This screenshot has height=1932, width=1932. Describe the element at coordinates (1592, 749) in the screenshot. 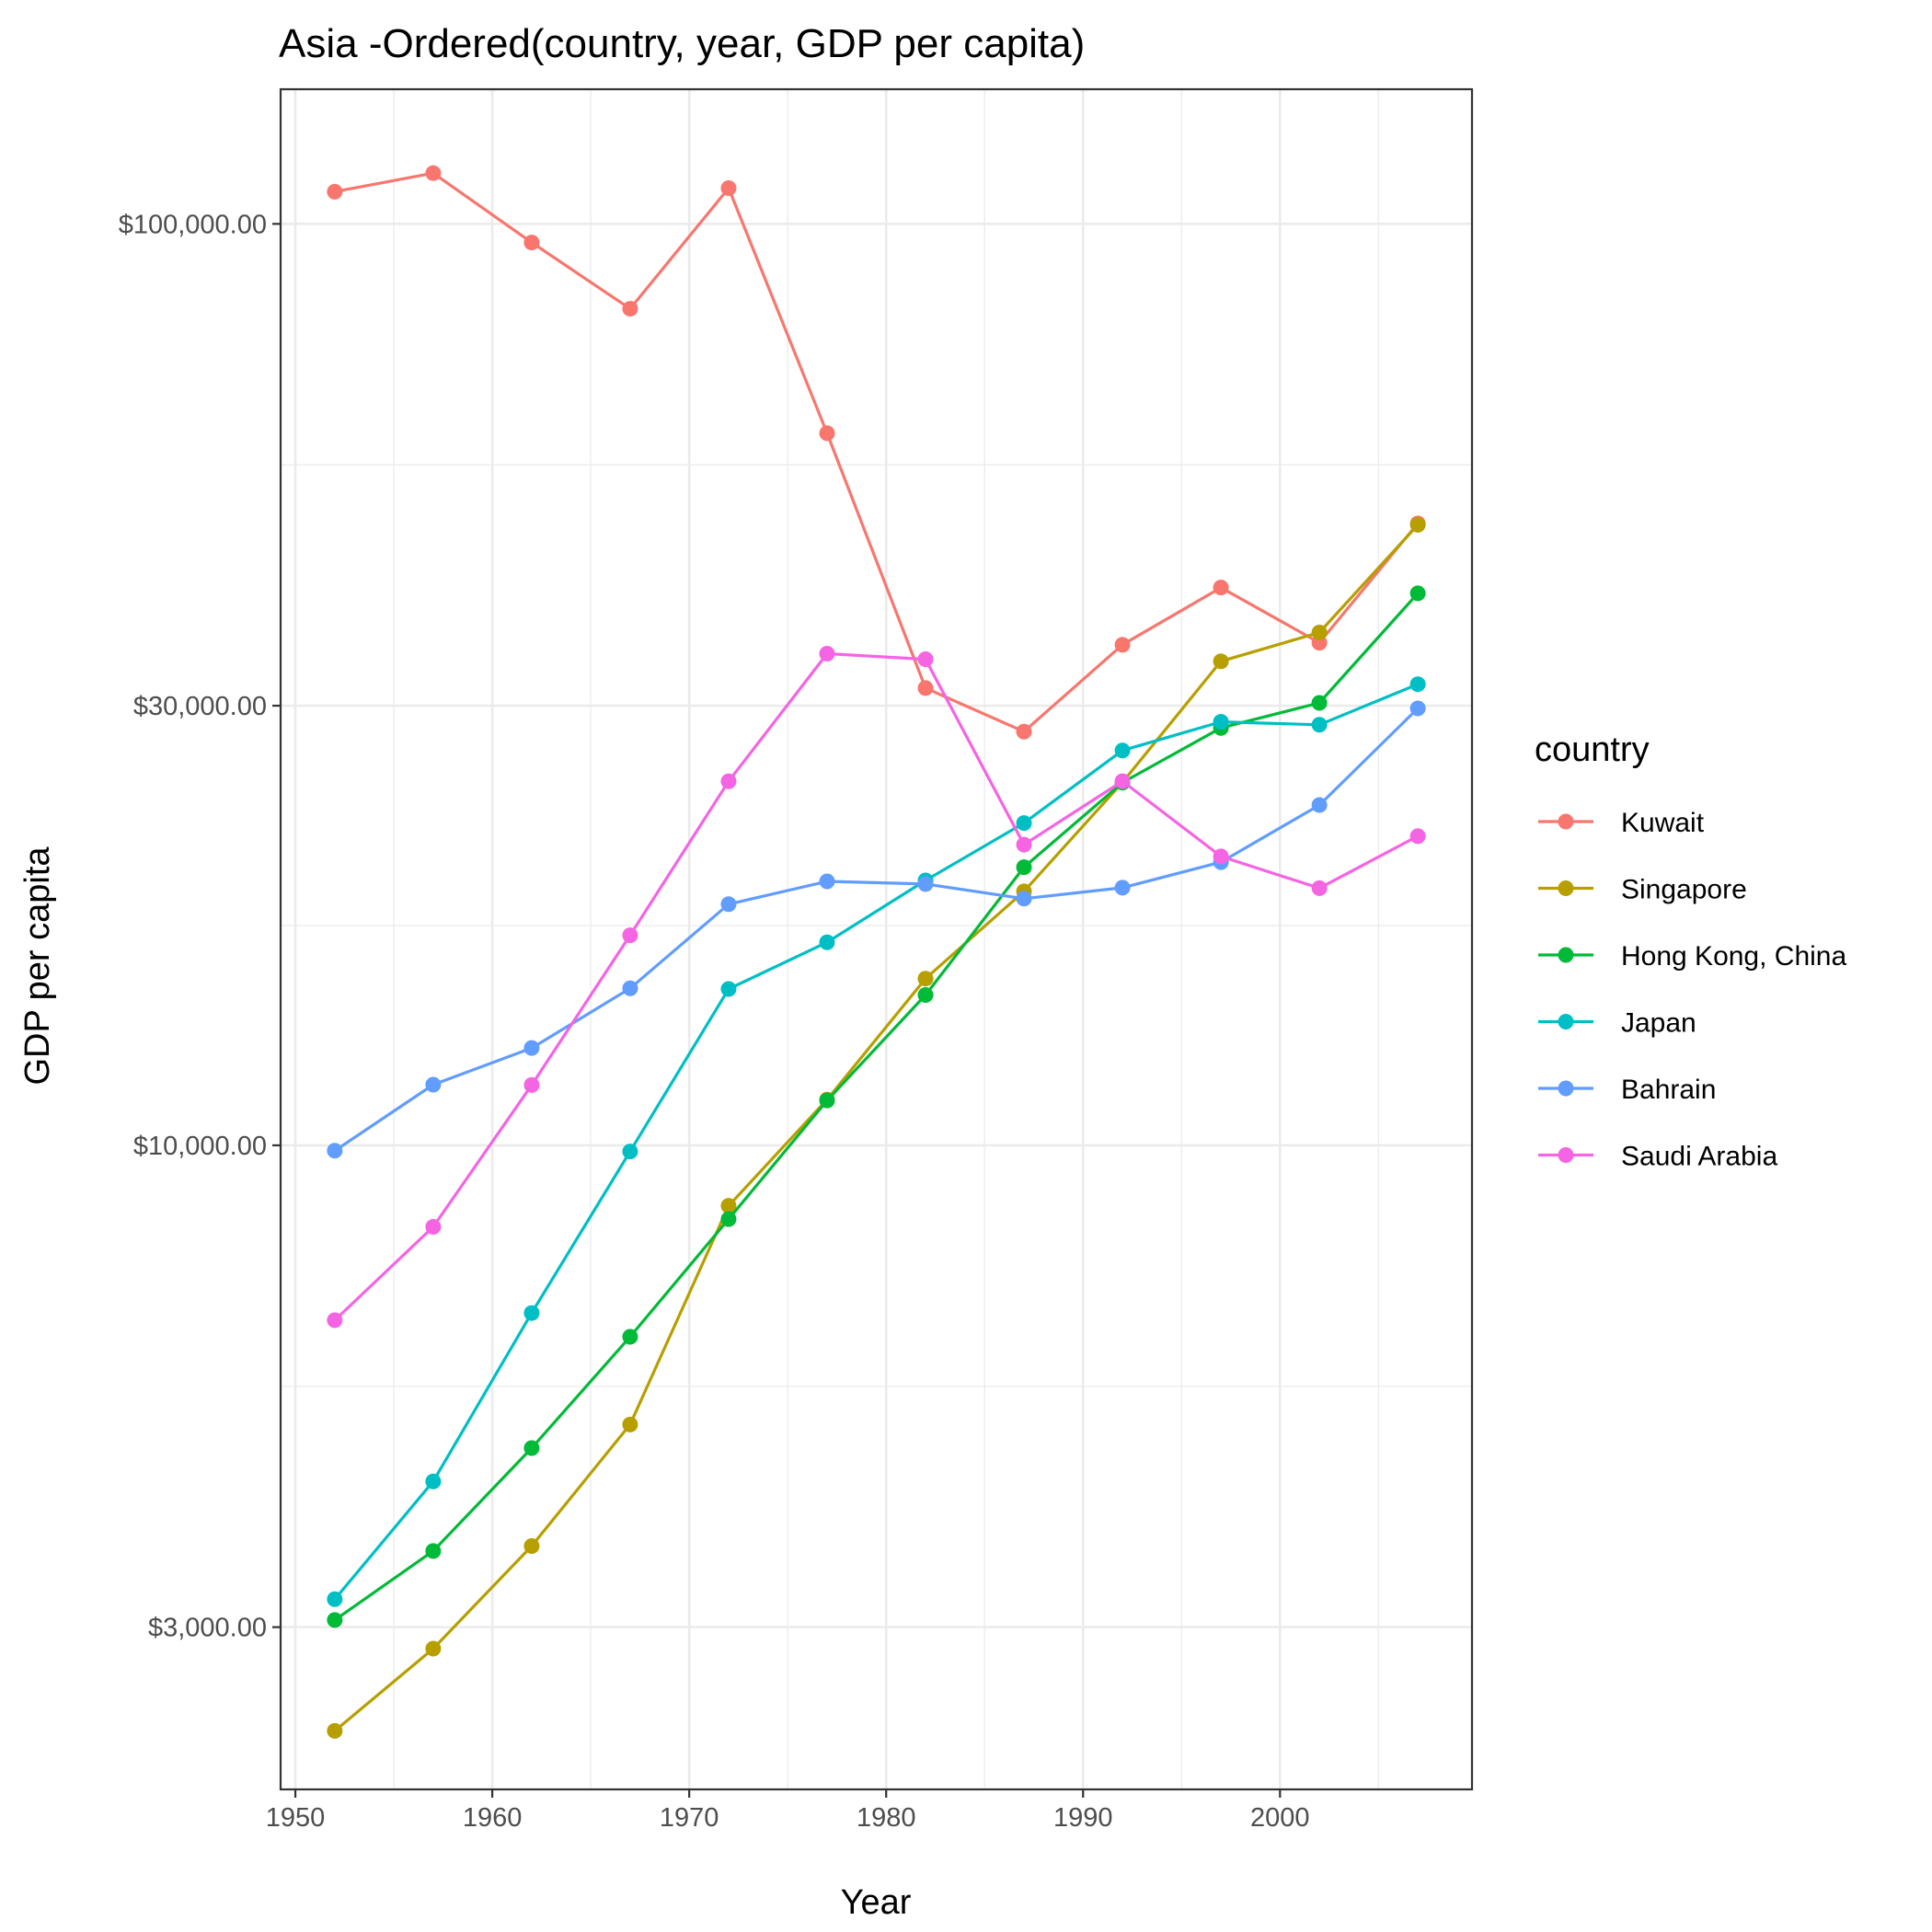

I see `legend-title: country` at that location.